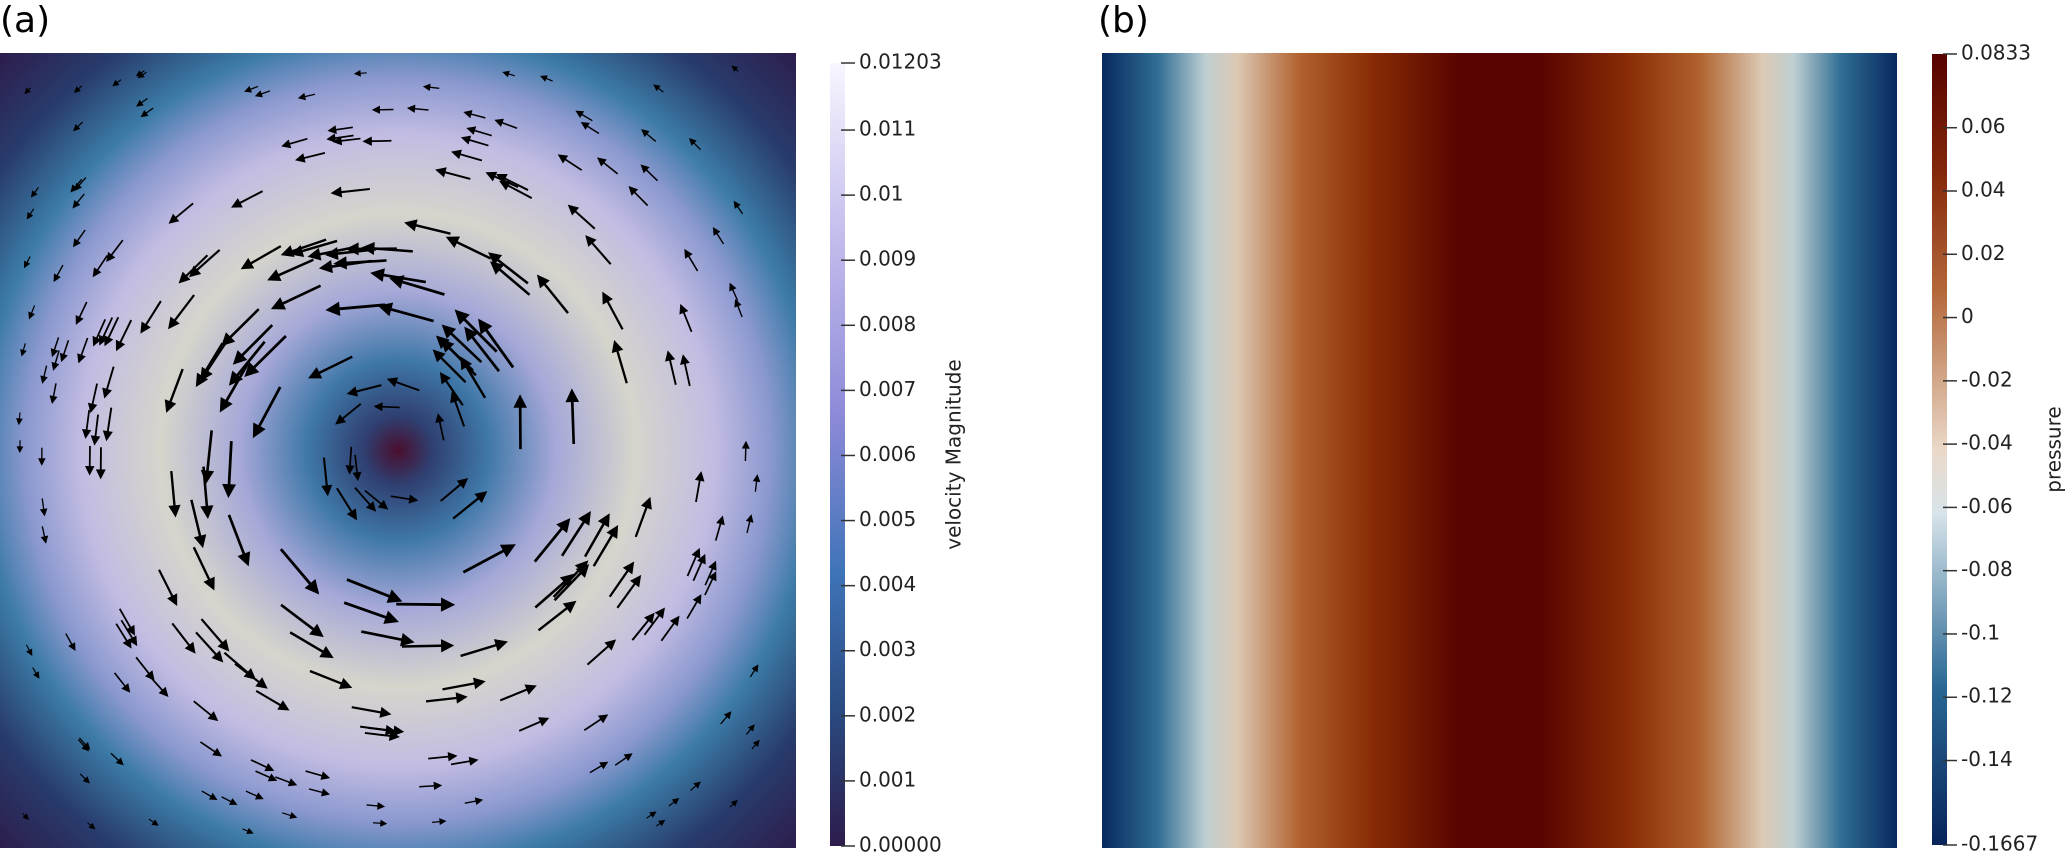 This screenshot has width=2067, height=854. What do you see at coordinates (900, 843) in the screenshot?
I see `colorbar-tick-label: 0.00000` at bounding box center [900, 843].